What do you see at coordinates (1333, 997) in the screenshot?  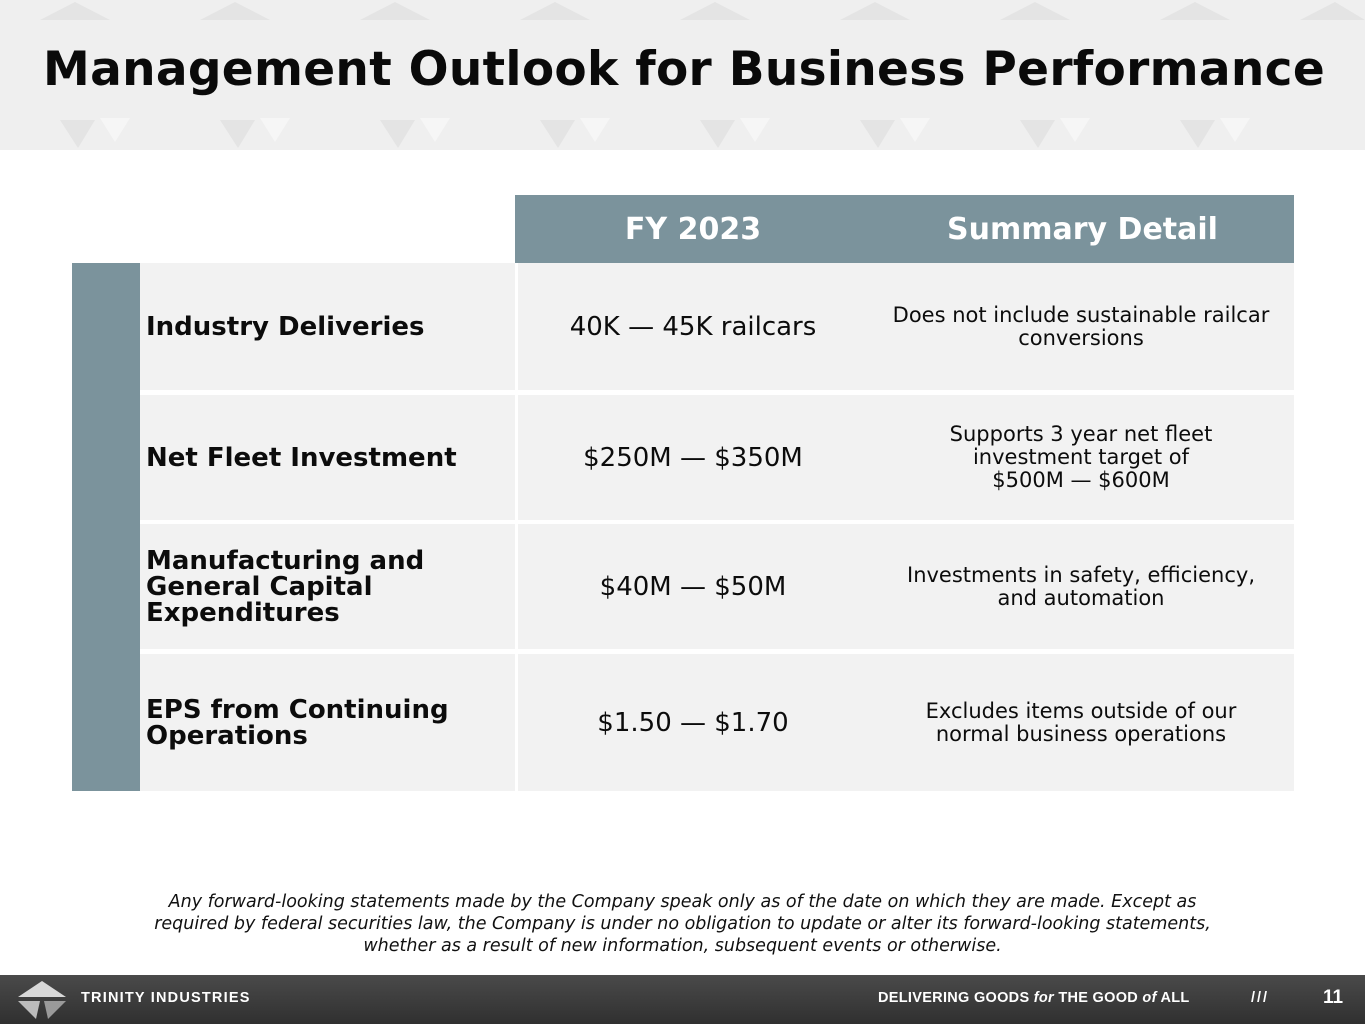 I see `page-number: 11` at bounding box center [1333, 997].